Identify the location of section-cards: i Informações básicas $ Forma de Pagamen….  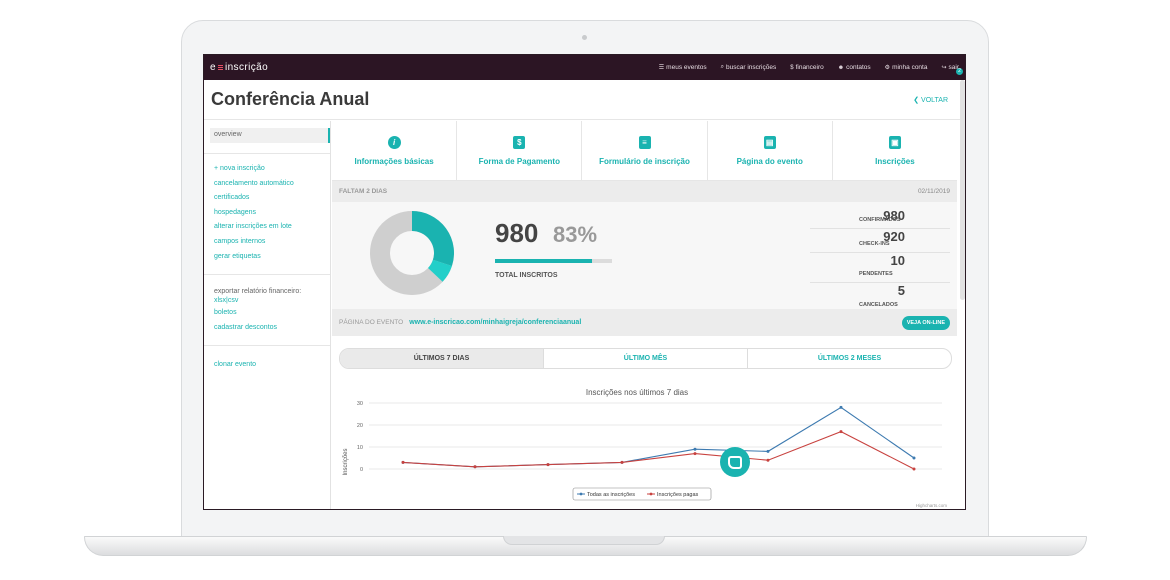
(644, 151).